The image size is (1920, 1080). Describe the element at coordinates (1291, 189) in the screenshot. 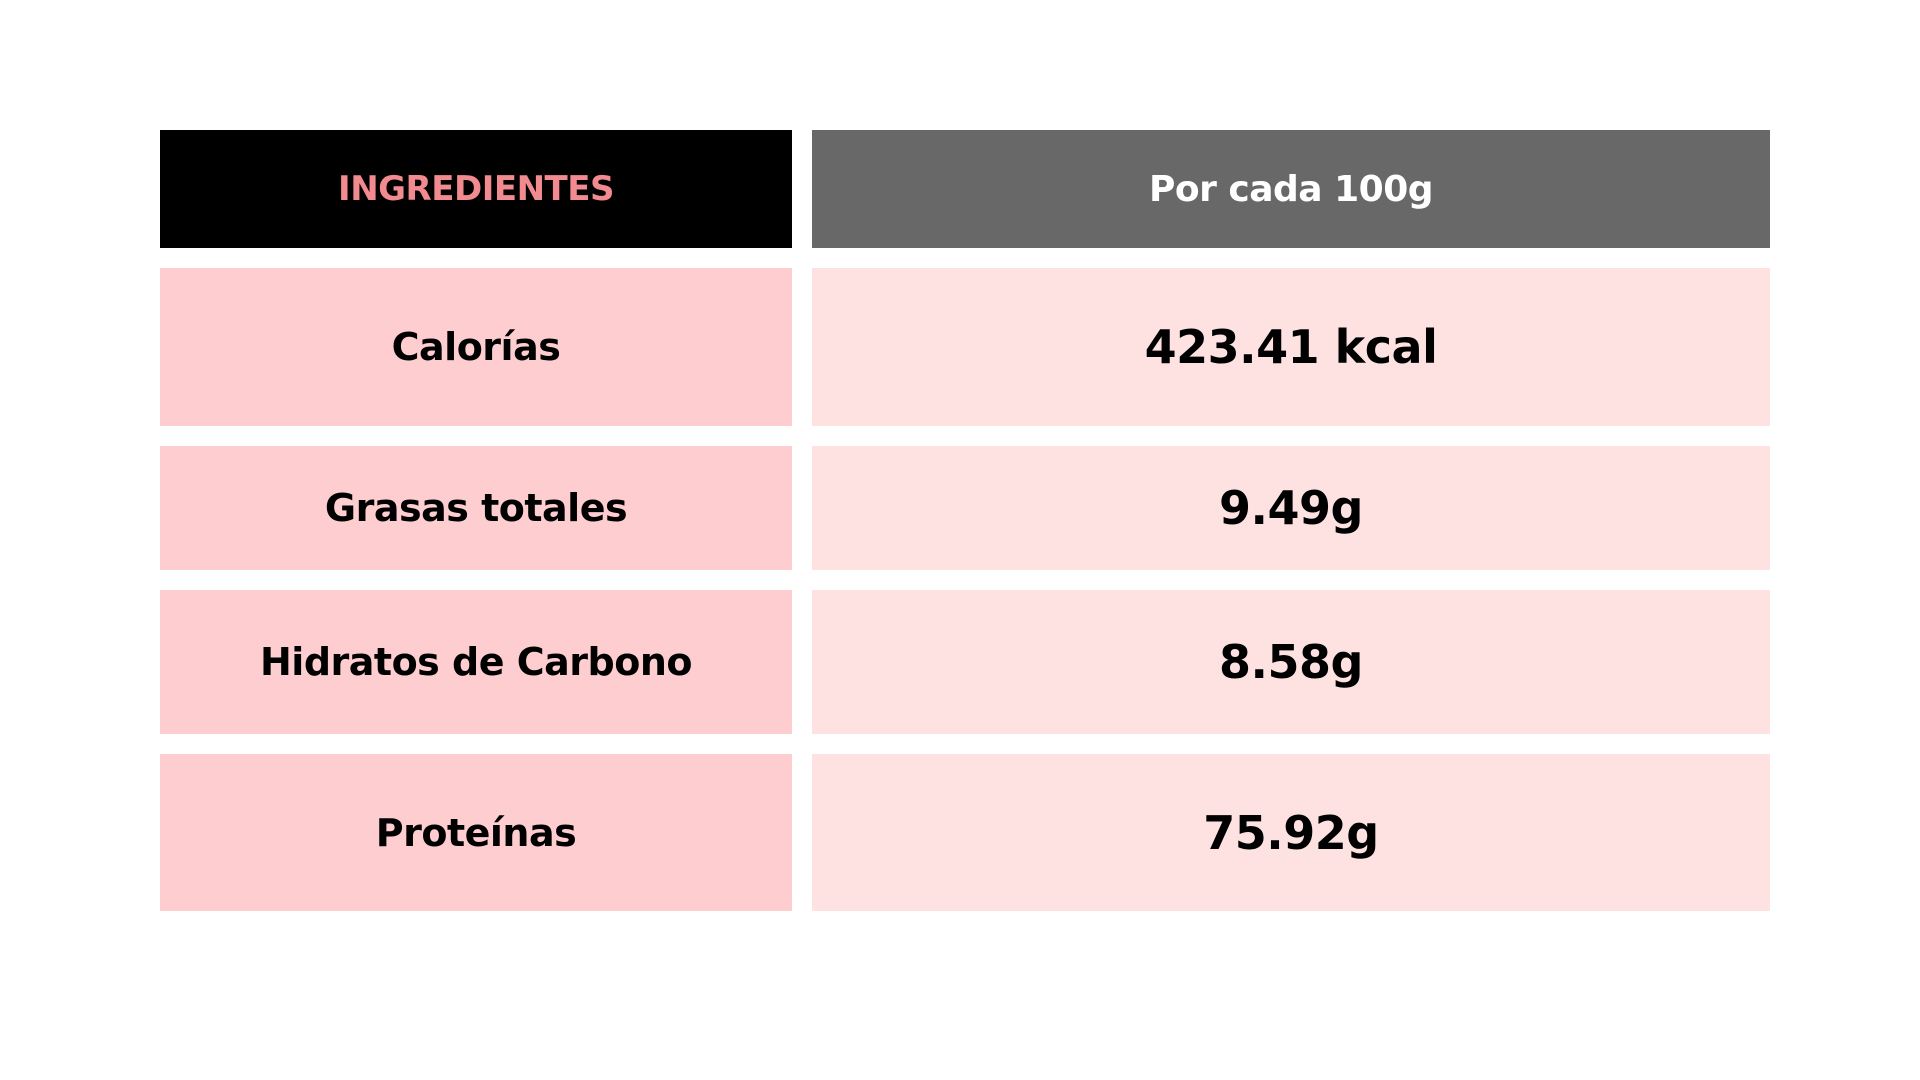

I see `header-per-100g: Por cada 100g` at that location.